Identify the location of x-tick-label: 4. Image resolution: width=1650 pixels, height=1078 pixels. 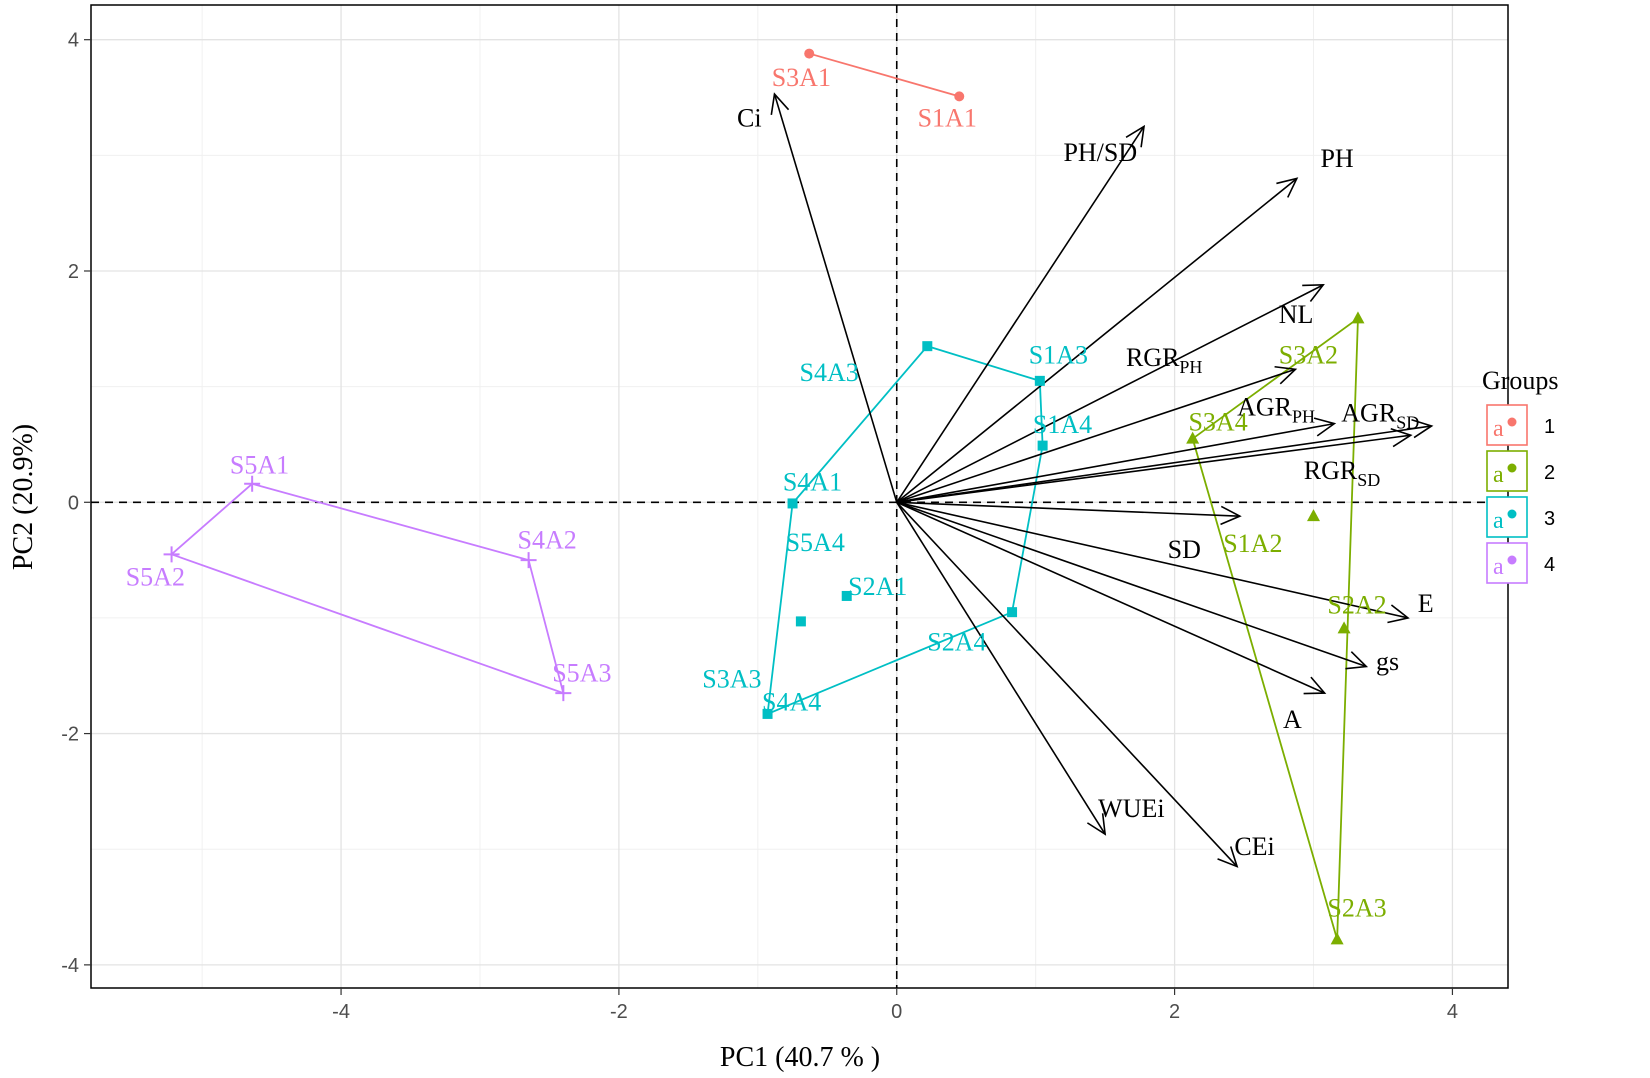
(1452, 1012).